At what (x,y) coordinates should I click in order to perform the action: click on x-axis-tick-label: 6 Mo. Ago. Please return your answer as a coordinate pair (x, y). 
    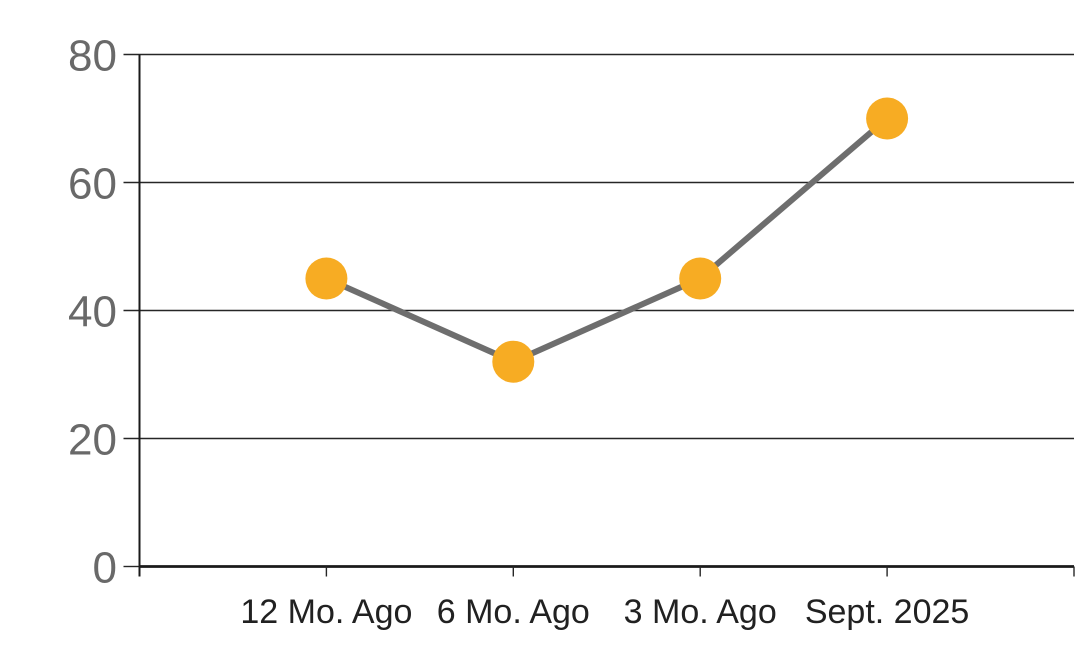
    Looking at the image, I should click on (513, 612).